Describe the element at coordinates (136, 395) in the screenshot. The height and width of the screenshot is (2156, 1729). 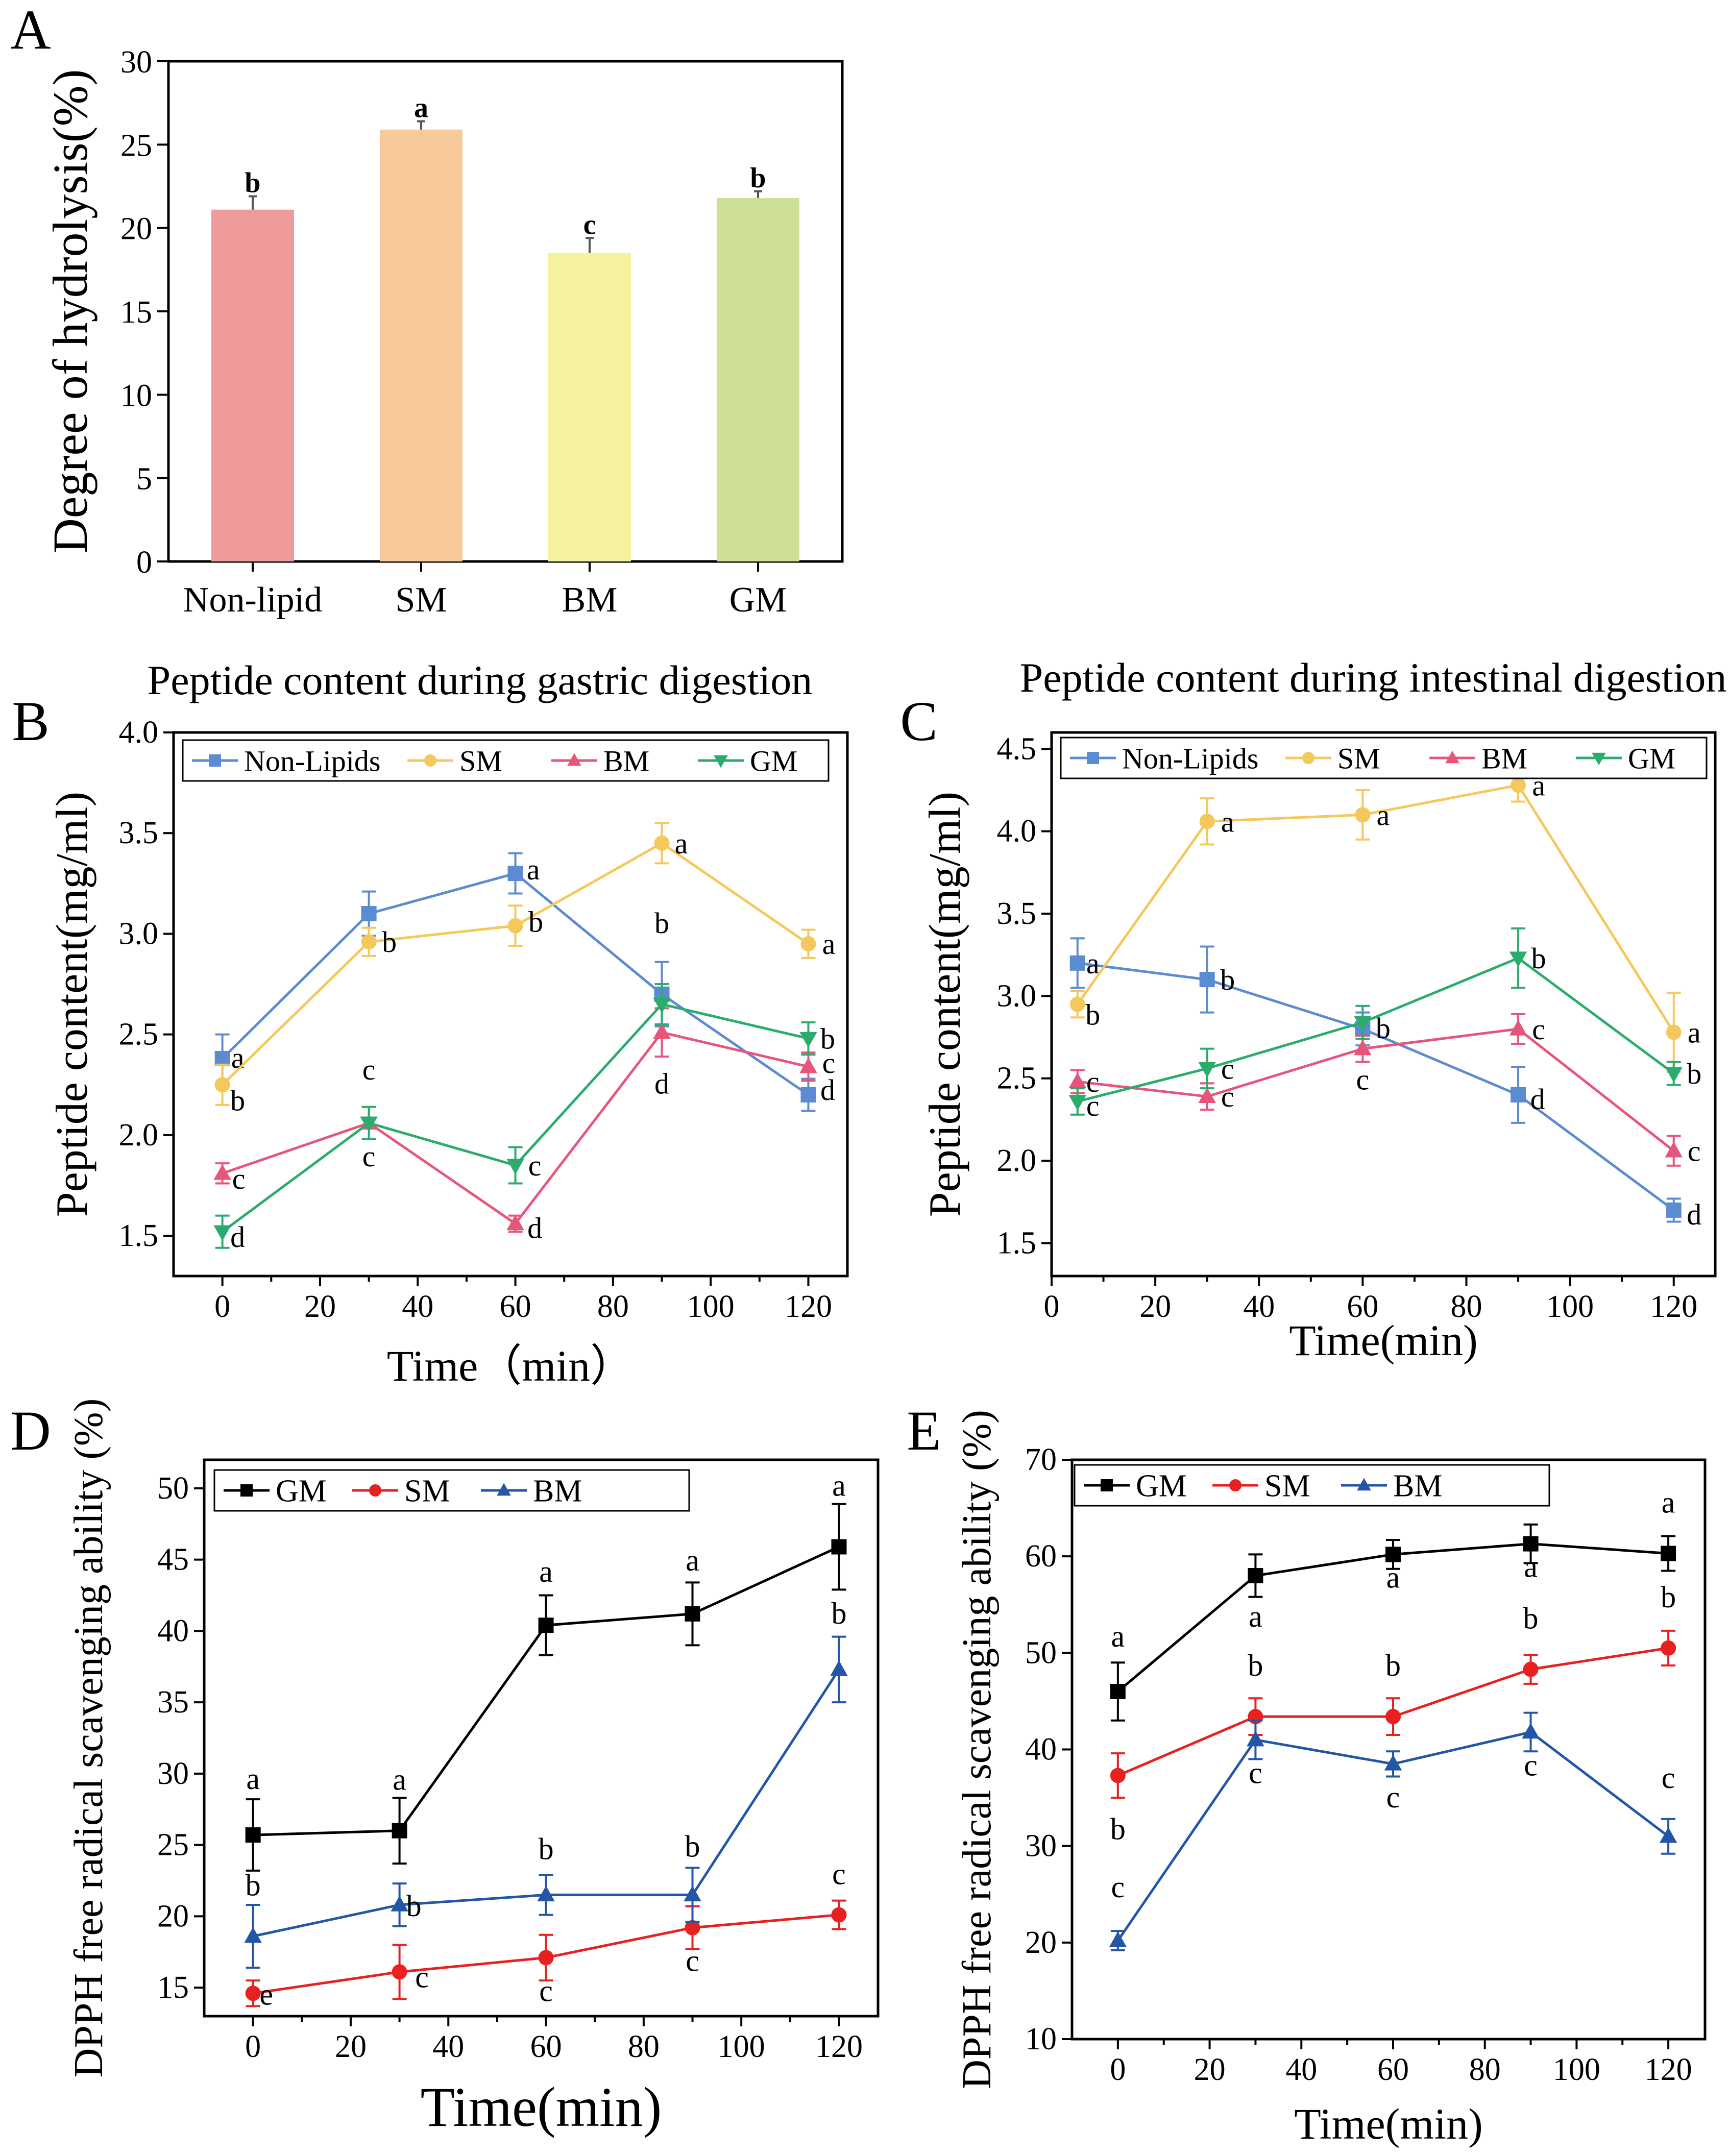
I see `y-tick-label: 10` at that location.